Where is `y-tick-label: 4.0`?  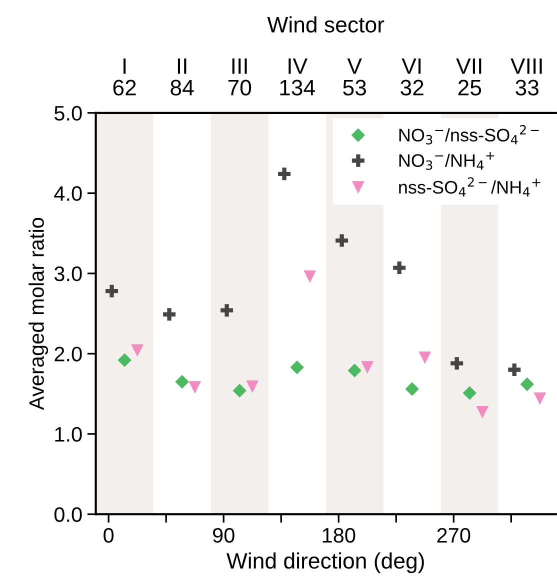 y-tick-label: 4.0 is located at coordinates (68, 193).